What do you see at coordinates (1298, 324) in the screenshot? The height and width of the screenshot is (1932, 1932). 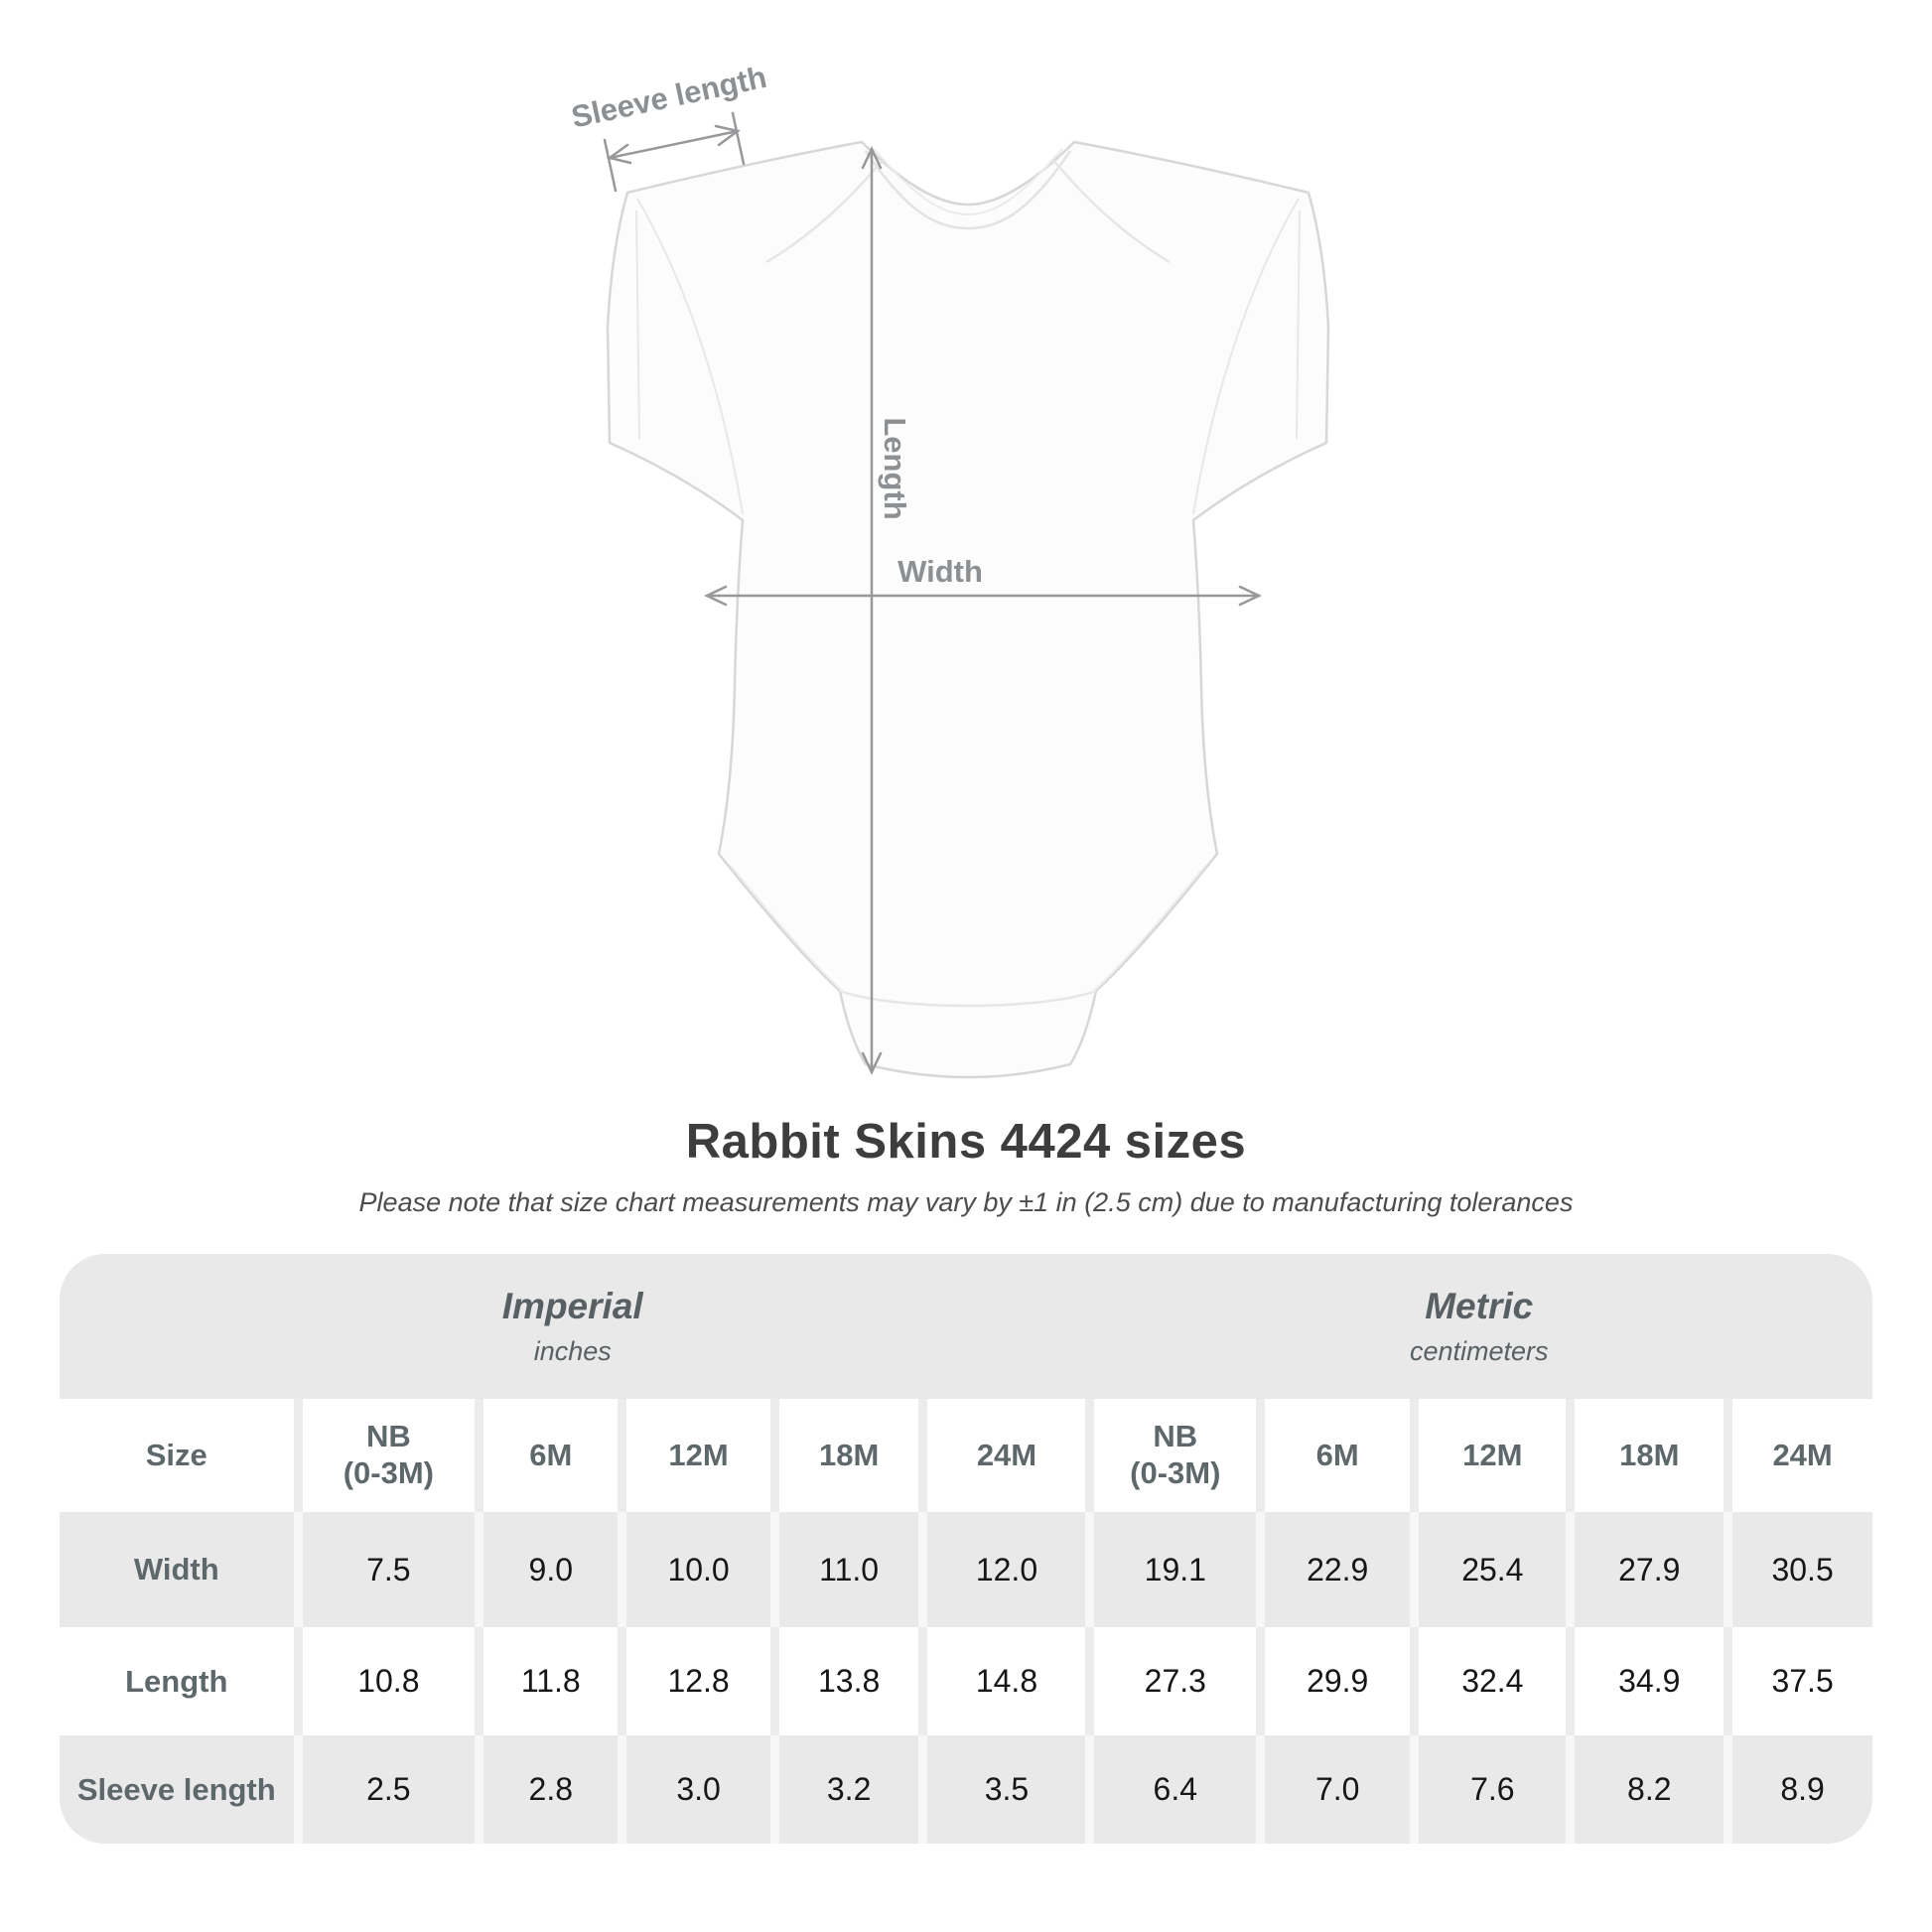 I see `onesie-sleeve-hem-right` at bounding box center [1298, 324].